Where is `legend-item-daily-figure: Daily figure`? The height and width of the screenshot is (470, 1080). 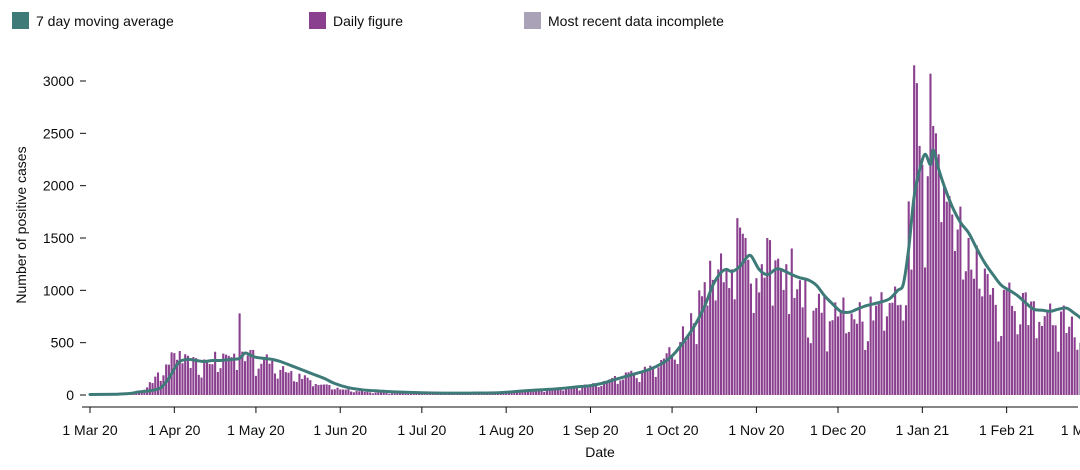 legend-item-daily-figure: Daily figure is located at coordinates (356, 20).